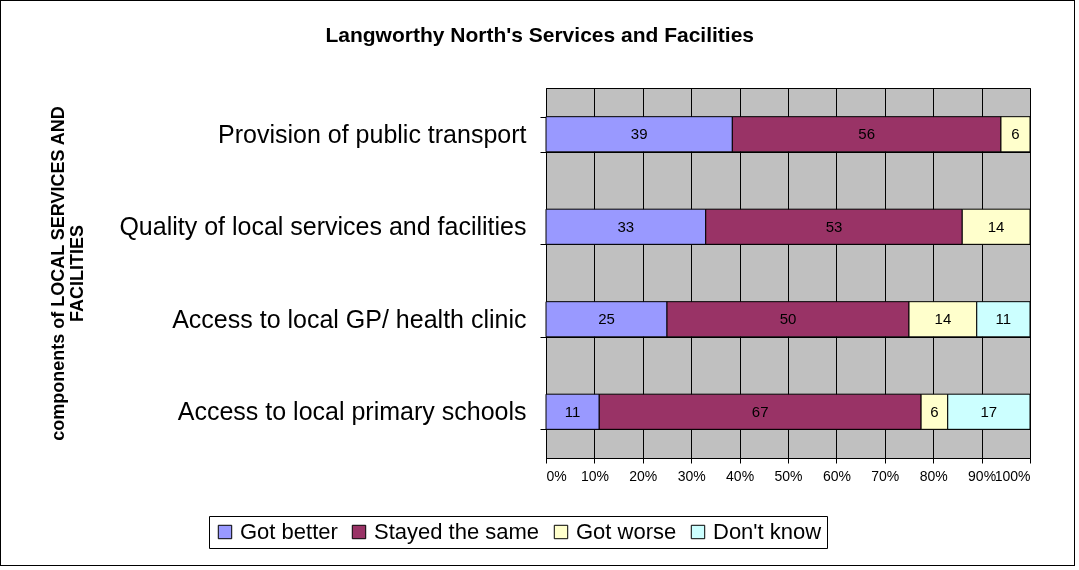  What do you see at coordinates (626, 226) in the screenshot?
I see `data-label: 33` at bounding box center [626, 226].